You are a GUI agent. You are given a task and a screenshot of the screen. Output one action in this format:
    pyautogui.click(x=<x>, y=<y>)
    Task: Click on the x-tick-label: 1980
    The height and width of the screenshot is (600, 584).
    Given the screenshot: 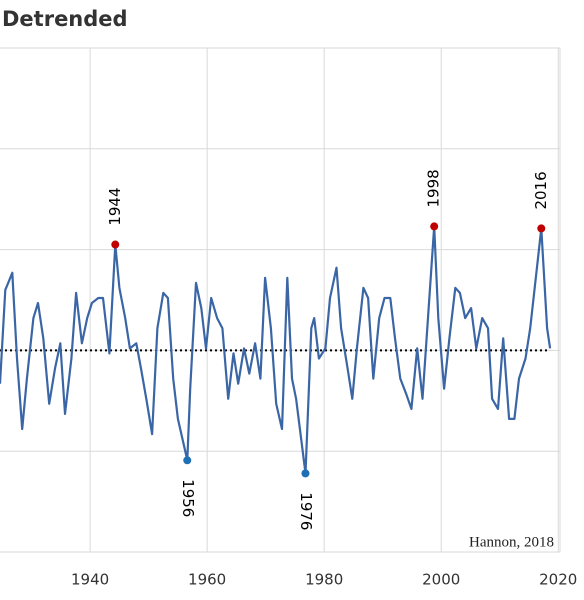 What is the action you would take?
    pyautogui.click(x=324, y=580)
    